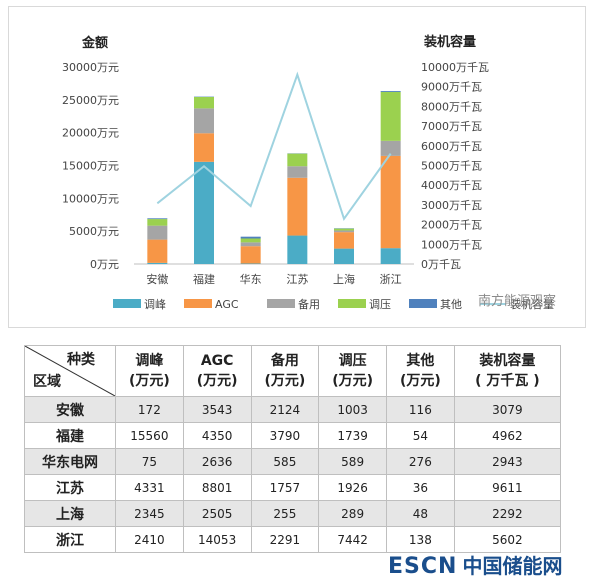 This screenshot has height=585, width=593. I want to click on x-tick-label: 浙江, so click(391, 279).